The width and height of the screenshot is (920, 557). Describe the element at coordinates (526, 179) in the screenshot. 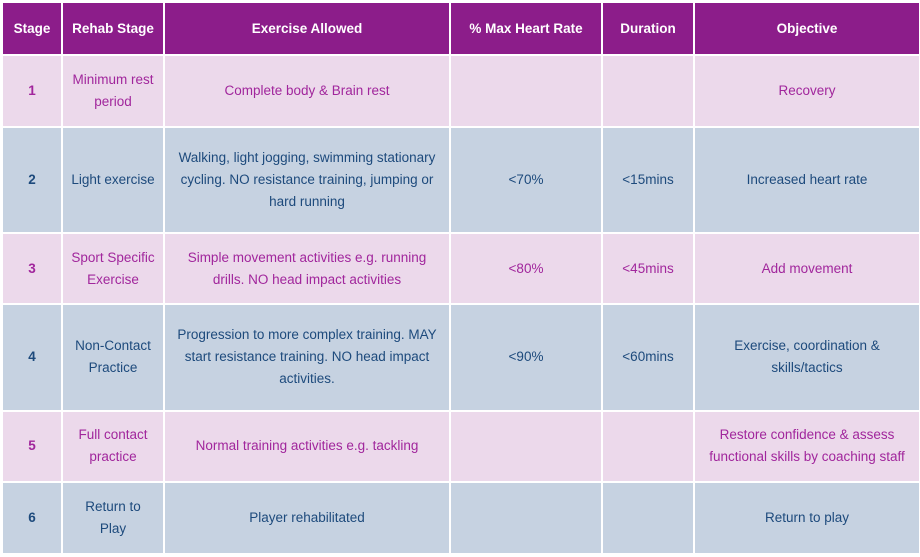

I see `max-hr-cell: <70%` at that location.